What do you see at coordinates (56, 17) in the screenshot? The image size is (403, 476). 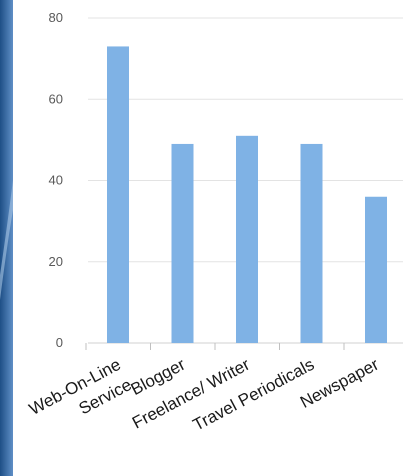 I see `y-tick-label-80: 80` at bounding box center [56, 17].